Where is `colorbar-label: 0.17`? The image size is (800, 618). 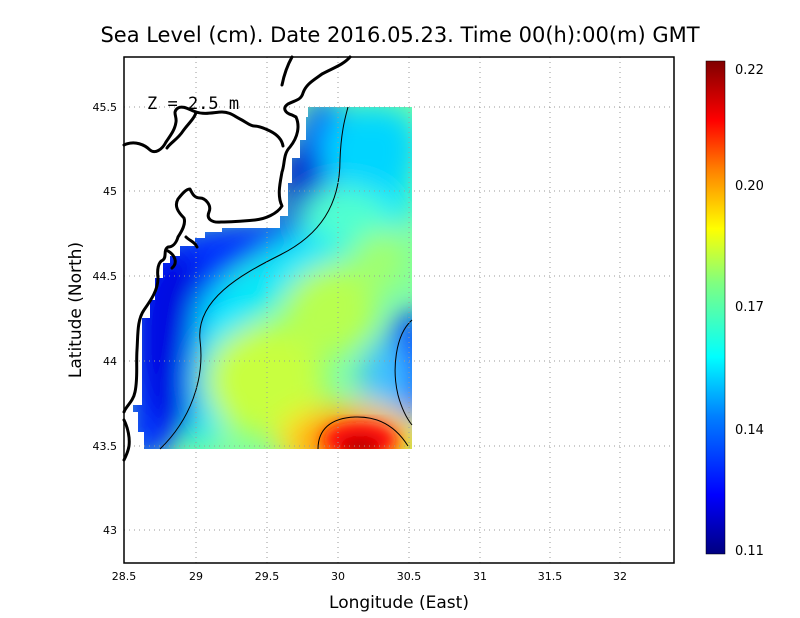
colorbar-label: 0.17 is located at coordinates (749, 307).